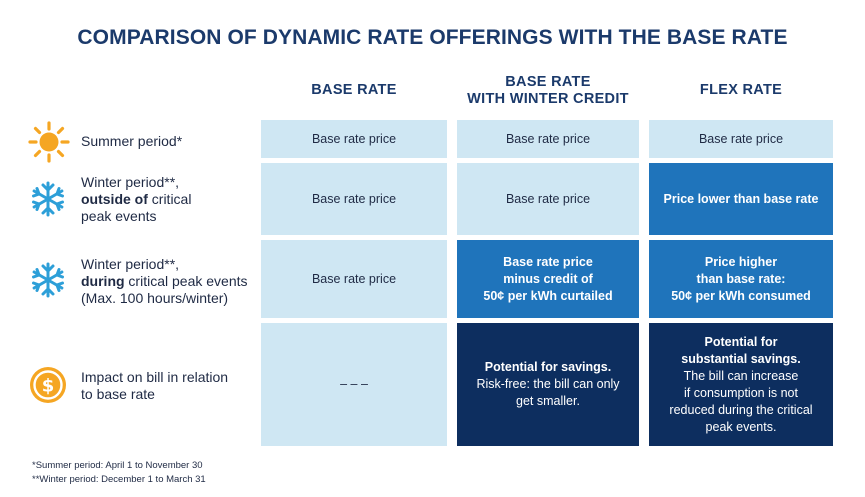 This screenshot has width=865, height=497. I want to click on impact-credit-line2: Risk-free: the bill can only, so click(548, 384).